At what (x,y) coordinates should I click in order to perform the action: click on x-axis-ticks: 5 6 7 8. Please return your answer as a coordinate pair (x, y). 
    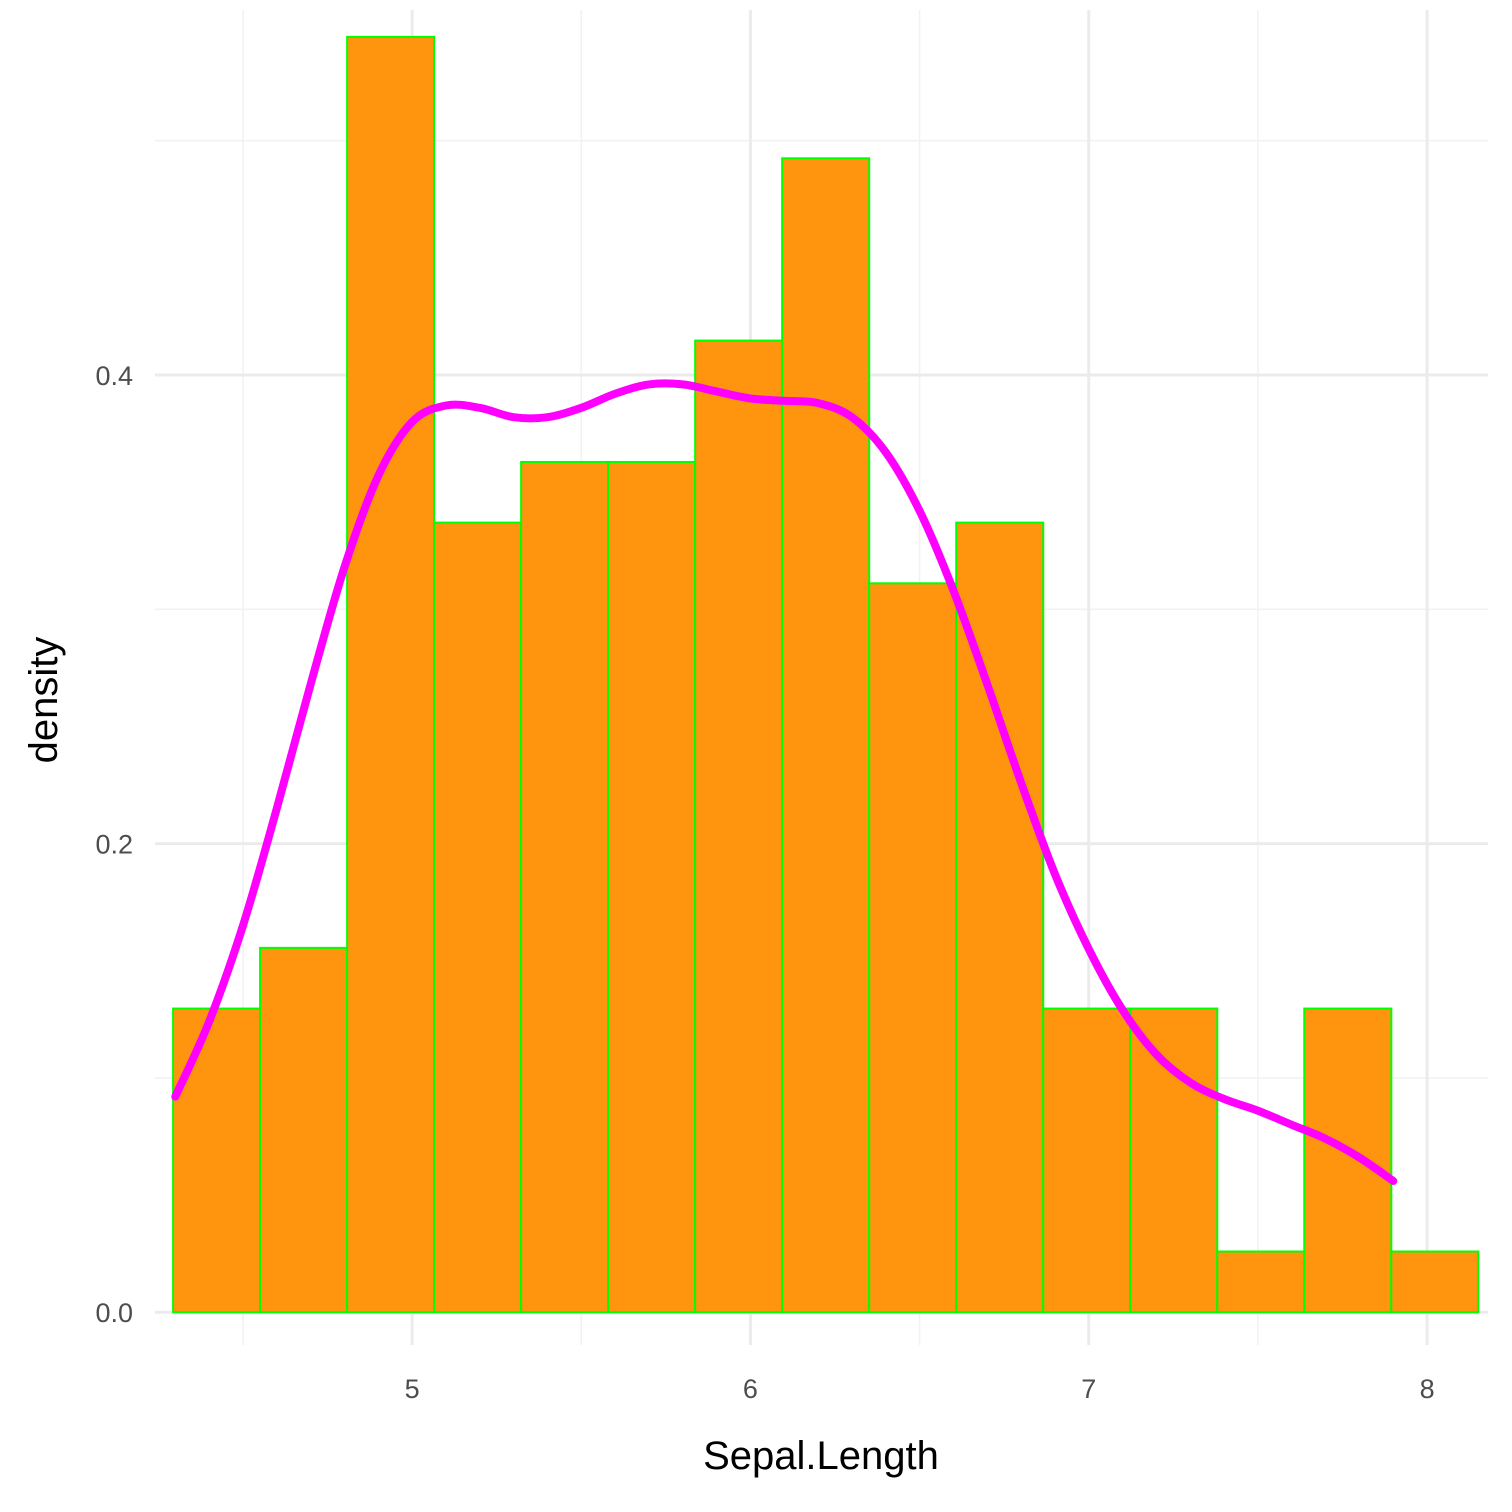
    Looking at the image, I should click on (920, 1389).